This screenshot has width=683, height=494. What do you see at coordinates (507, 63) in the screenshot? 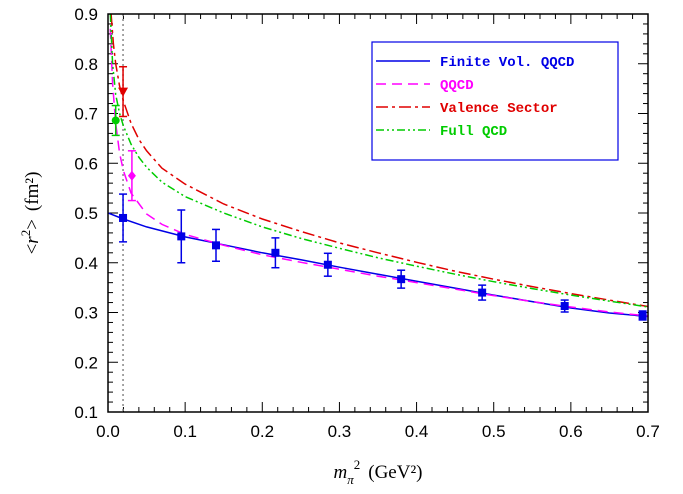
I see `legend-label: Finite Vol. QQCD` at bounding box center [507, 63].